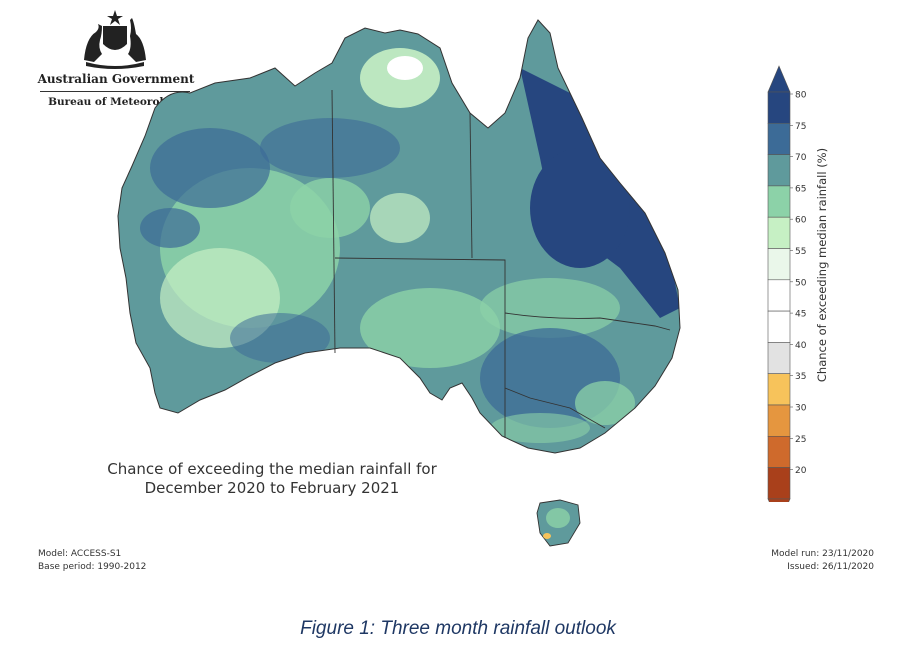 The image size is (916, 653). Describe the element at coordinates (800, 440) in the screenshot. I see `colorbar-tick-label: 25` at that location.